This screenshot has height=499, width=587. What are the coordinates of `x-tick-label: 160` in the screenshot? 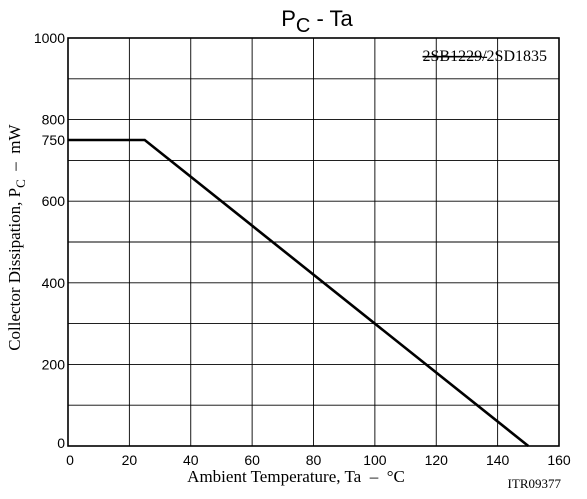 It's located at (559, 460).